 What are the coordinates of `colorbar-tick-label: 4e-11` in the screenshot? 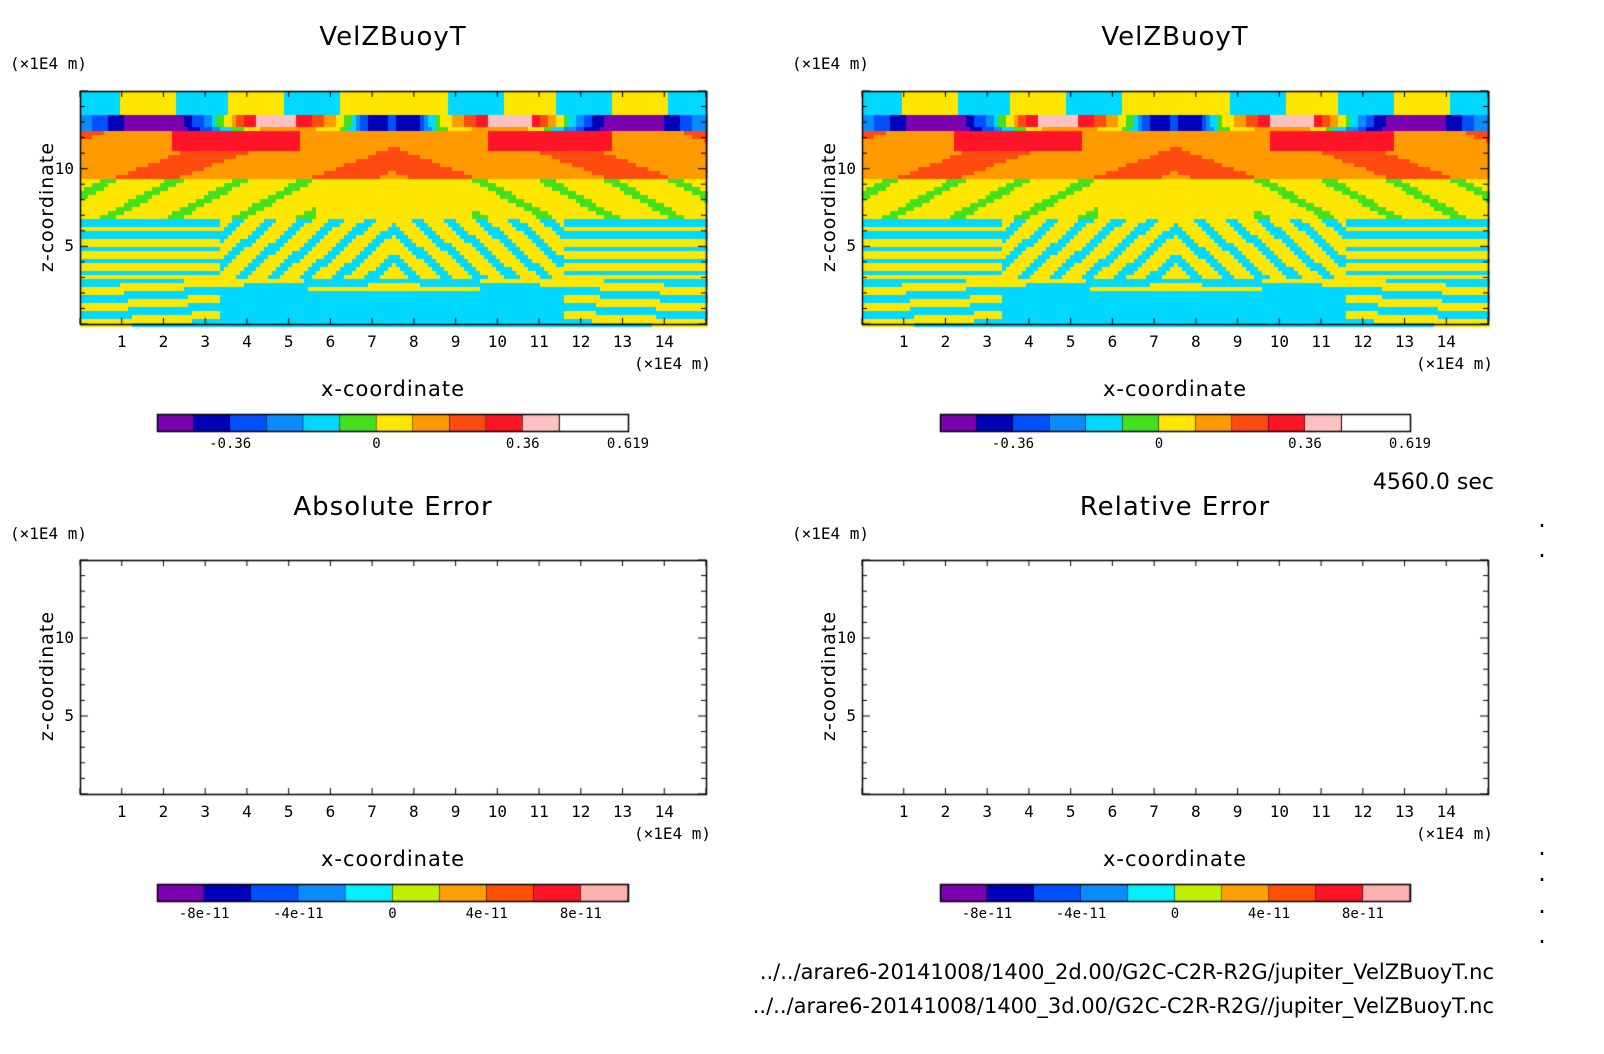 It's located at (486, 914).